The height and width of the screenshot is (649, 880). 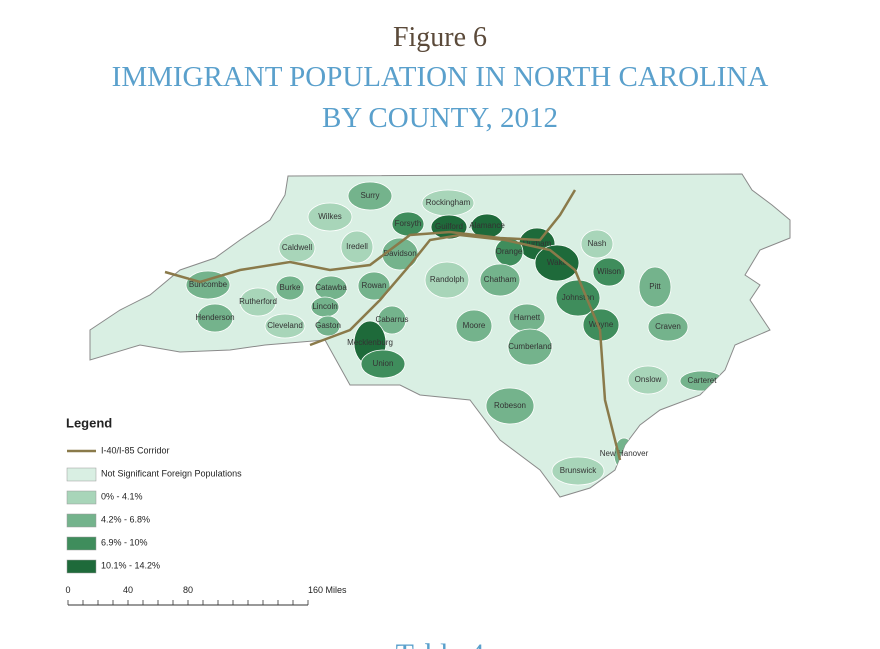 What do you see at coordinates (487, 225) in the screenshot?
I see `county-label: Alamance` at bounding box center [487, 225].